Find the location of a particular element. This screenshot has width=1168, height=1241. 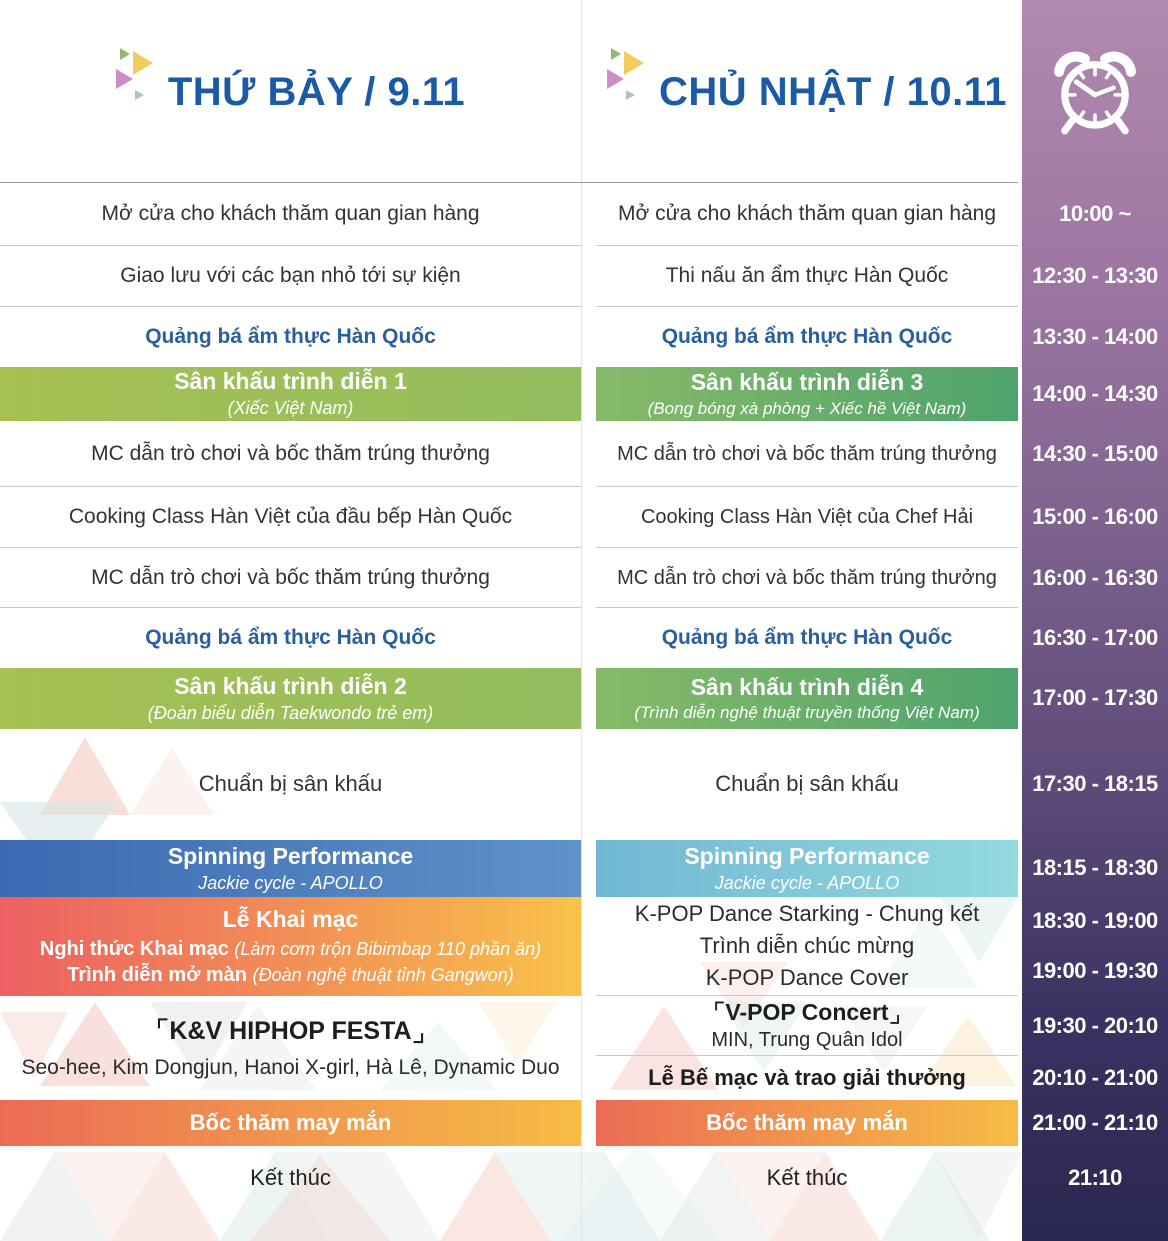

sun-open-doors: Mở cửa cho khách thăm quan gian hàng is located at coordinates (807, 214).